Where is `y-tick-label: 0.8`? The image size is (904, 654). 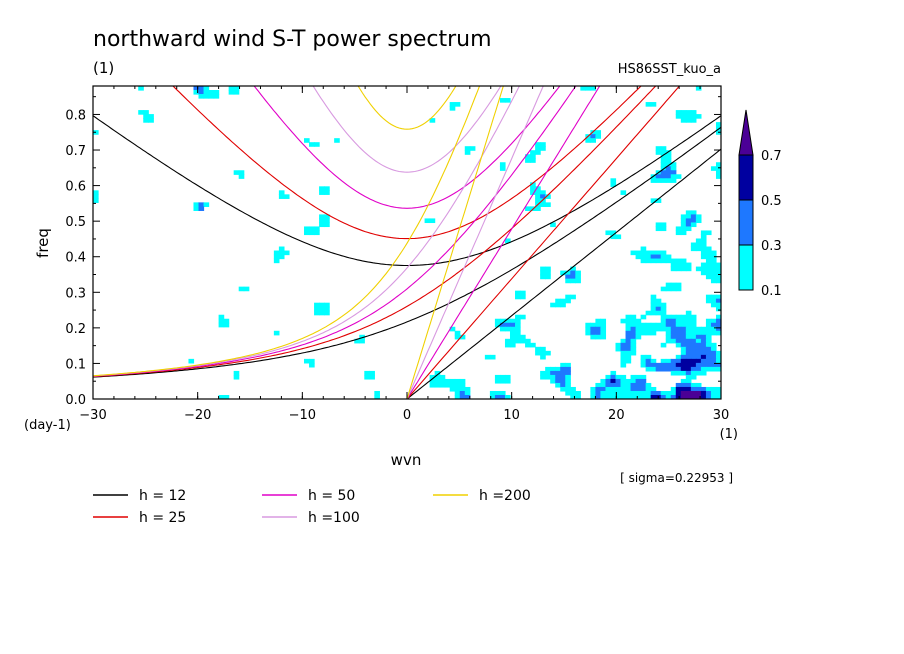
y-tick-label: 0.8 is located at coordinates (75, 115).